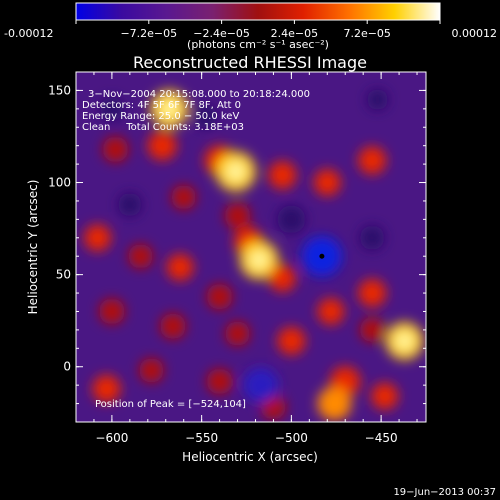 Image resolution: width=500 pixels, height=500 pixels. Describe the element at coordinates (28, 33) in the screenshot. I see `colorbar-tick-label: -0.00012` at that location.